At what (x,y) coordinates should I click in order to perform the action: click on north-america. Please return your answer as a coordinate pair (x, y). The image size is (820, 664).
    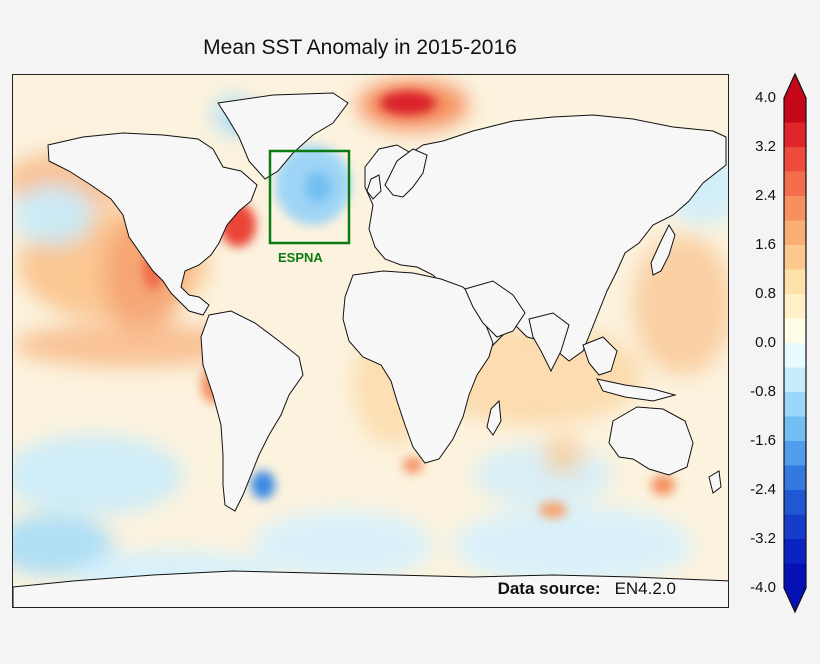
    Looking at the image, I should click on (152, 224).